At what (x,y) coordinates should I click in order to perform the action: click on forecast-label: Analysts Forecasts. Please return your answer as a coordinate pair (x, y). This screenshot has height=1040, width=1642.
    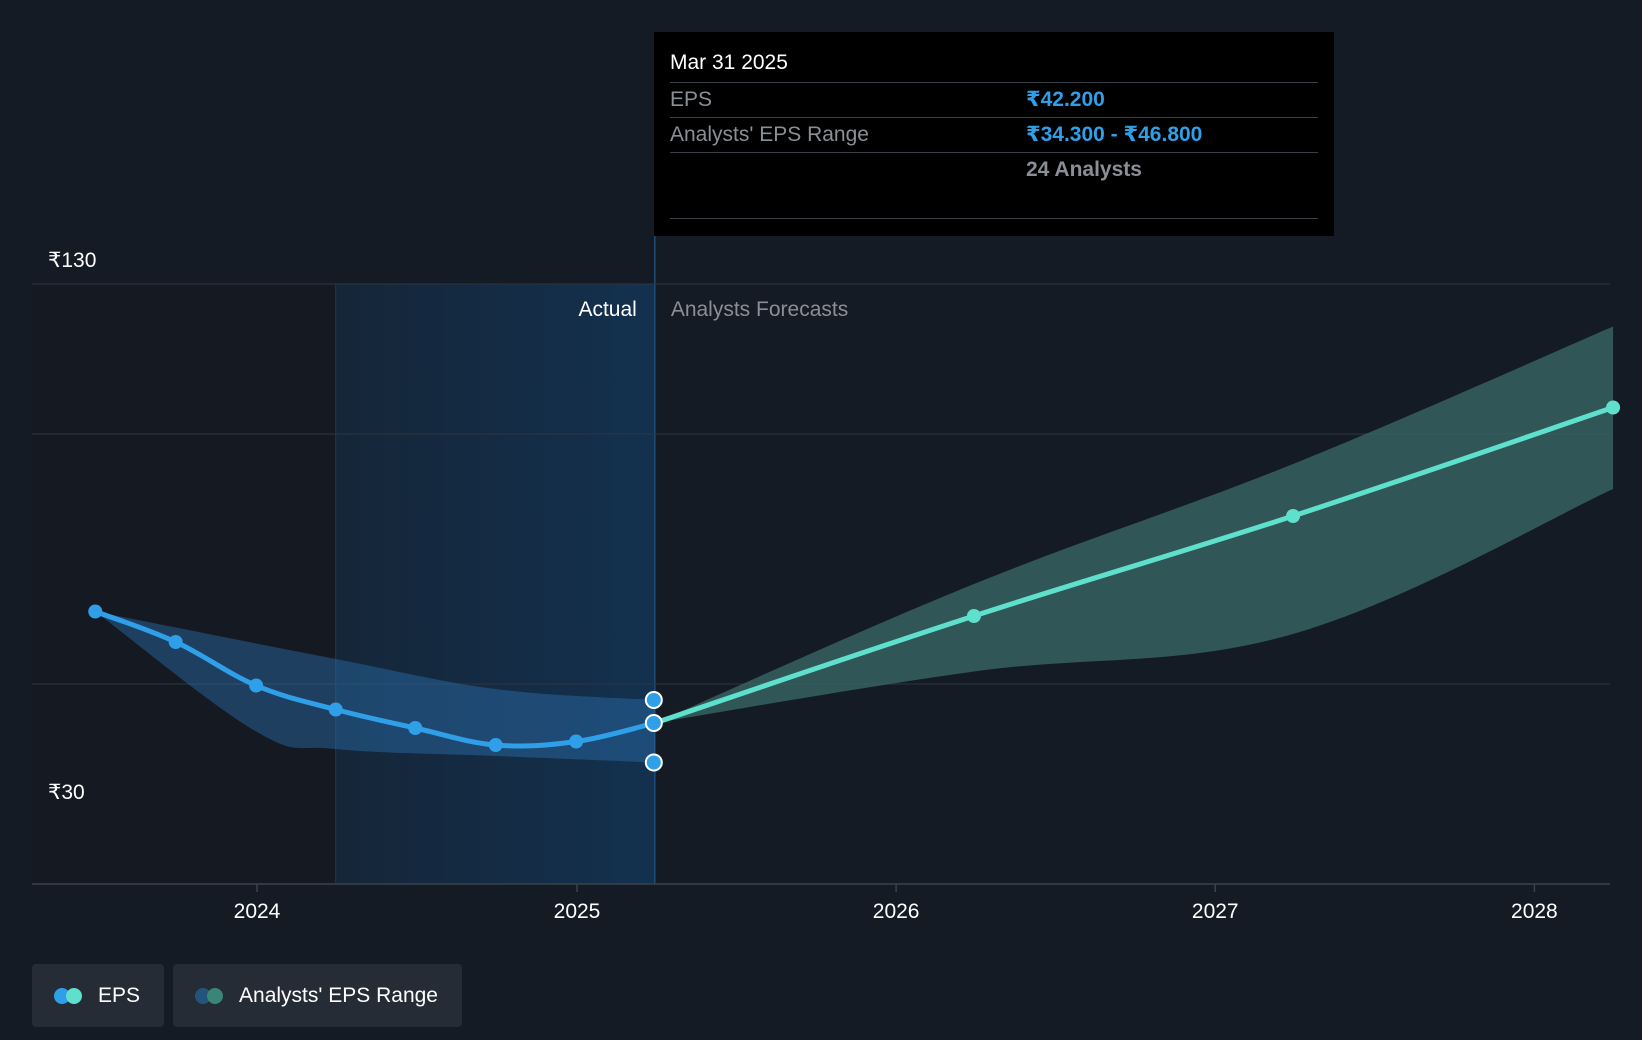
    Looking at the image, I should click on (759, 309).